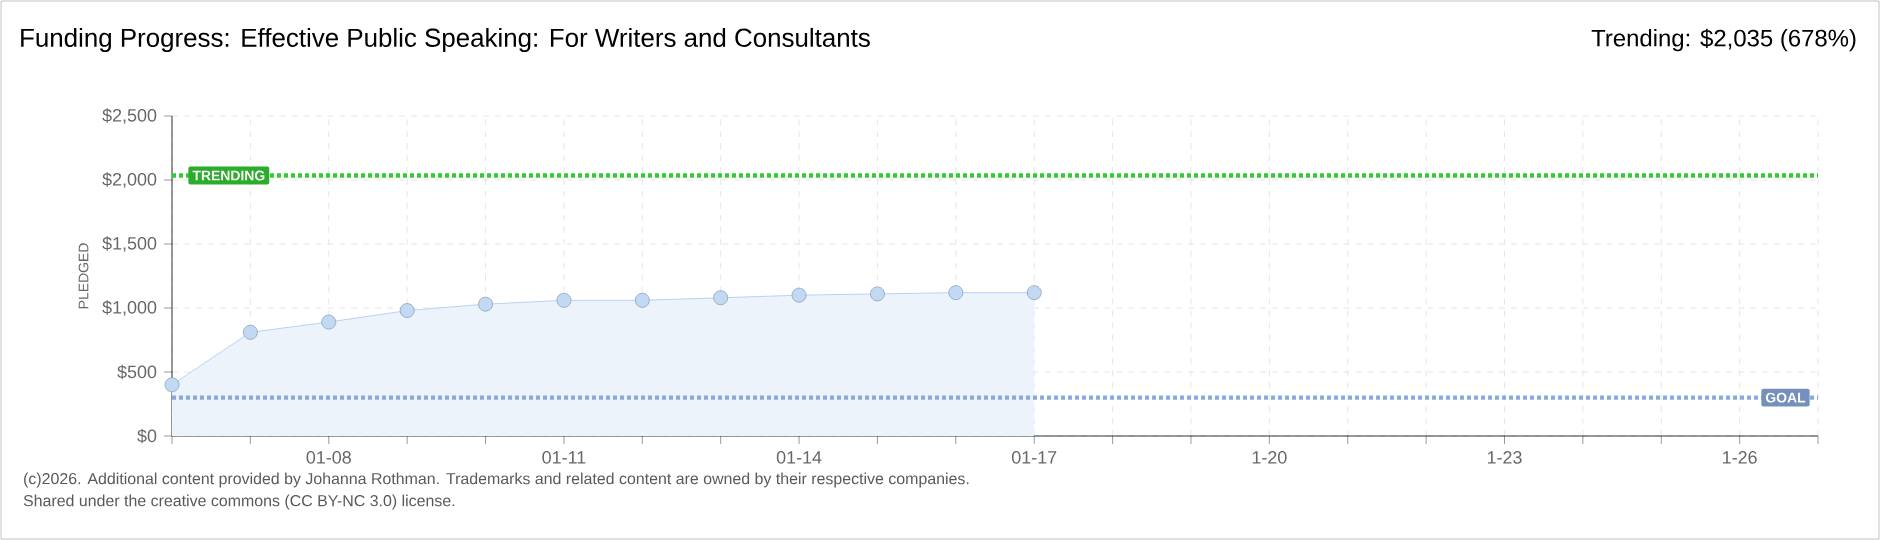 The image size is (1880, 540). Describe the element at coordinates (1269, 457) in the screenshot. I see `x-tick-label: 1-20` at that location.